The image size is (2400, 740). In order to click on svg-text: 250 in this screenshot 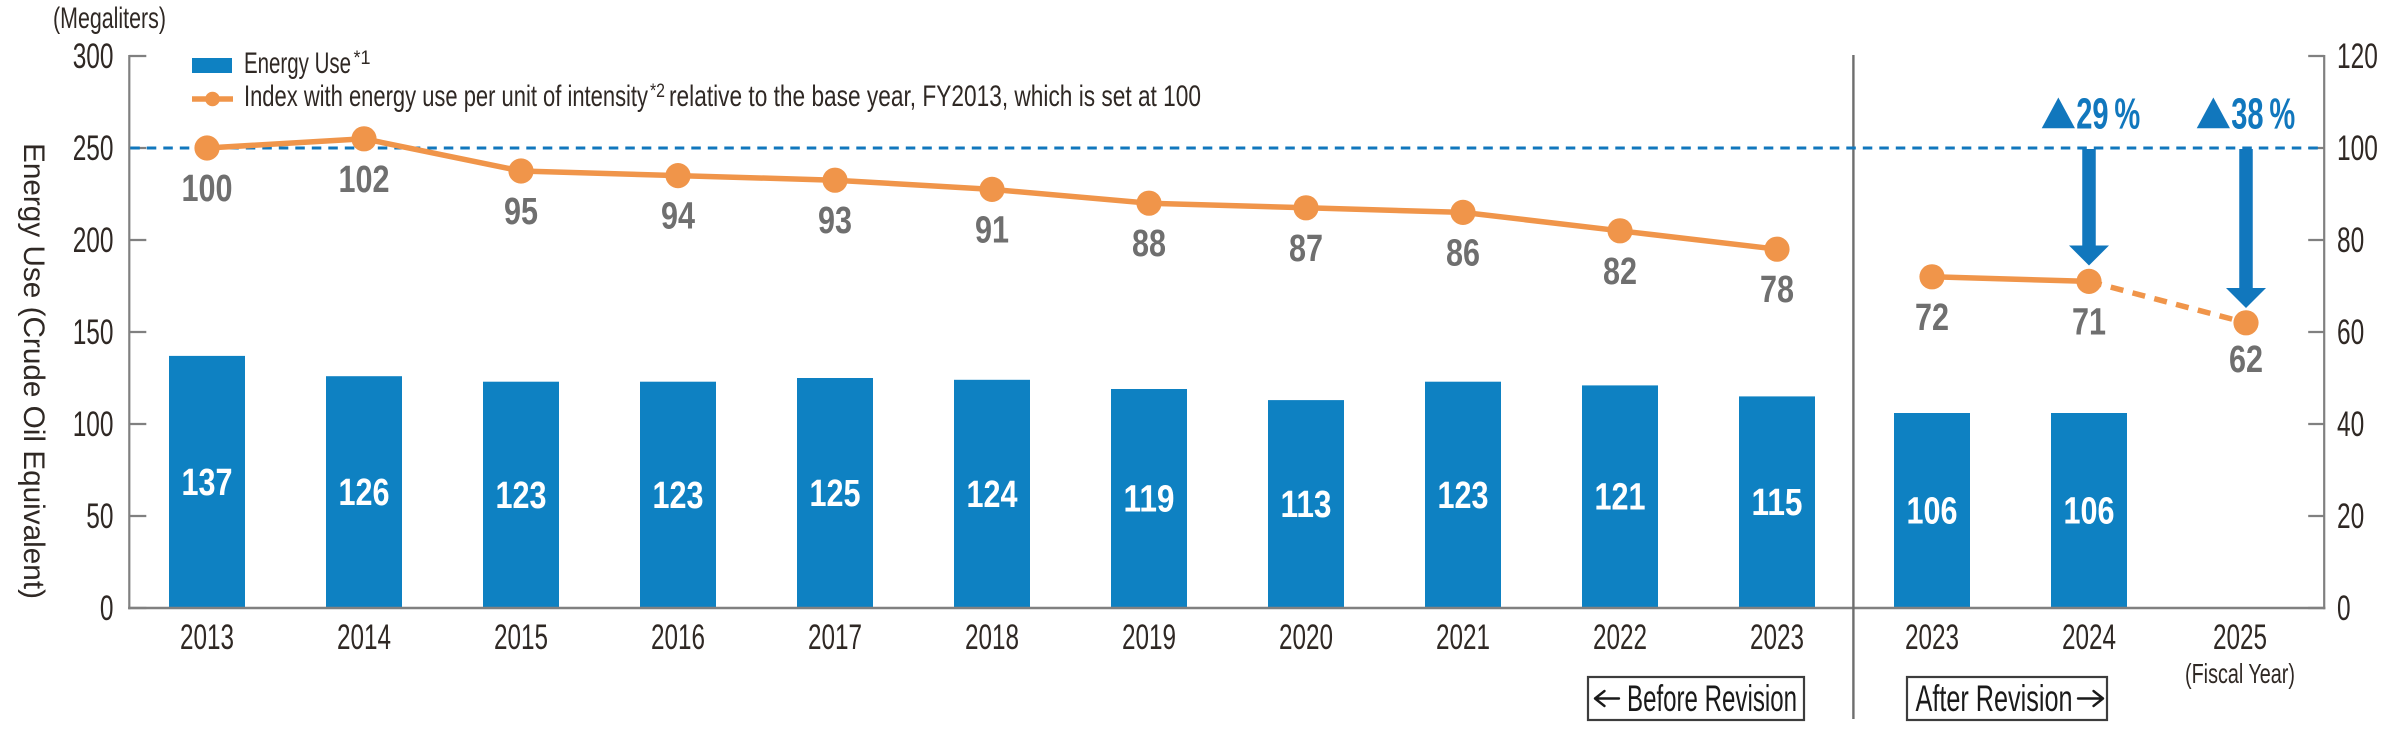, I will do `click(93, 148)`.